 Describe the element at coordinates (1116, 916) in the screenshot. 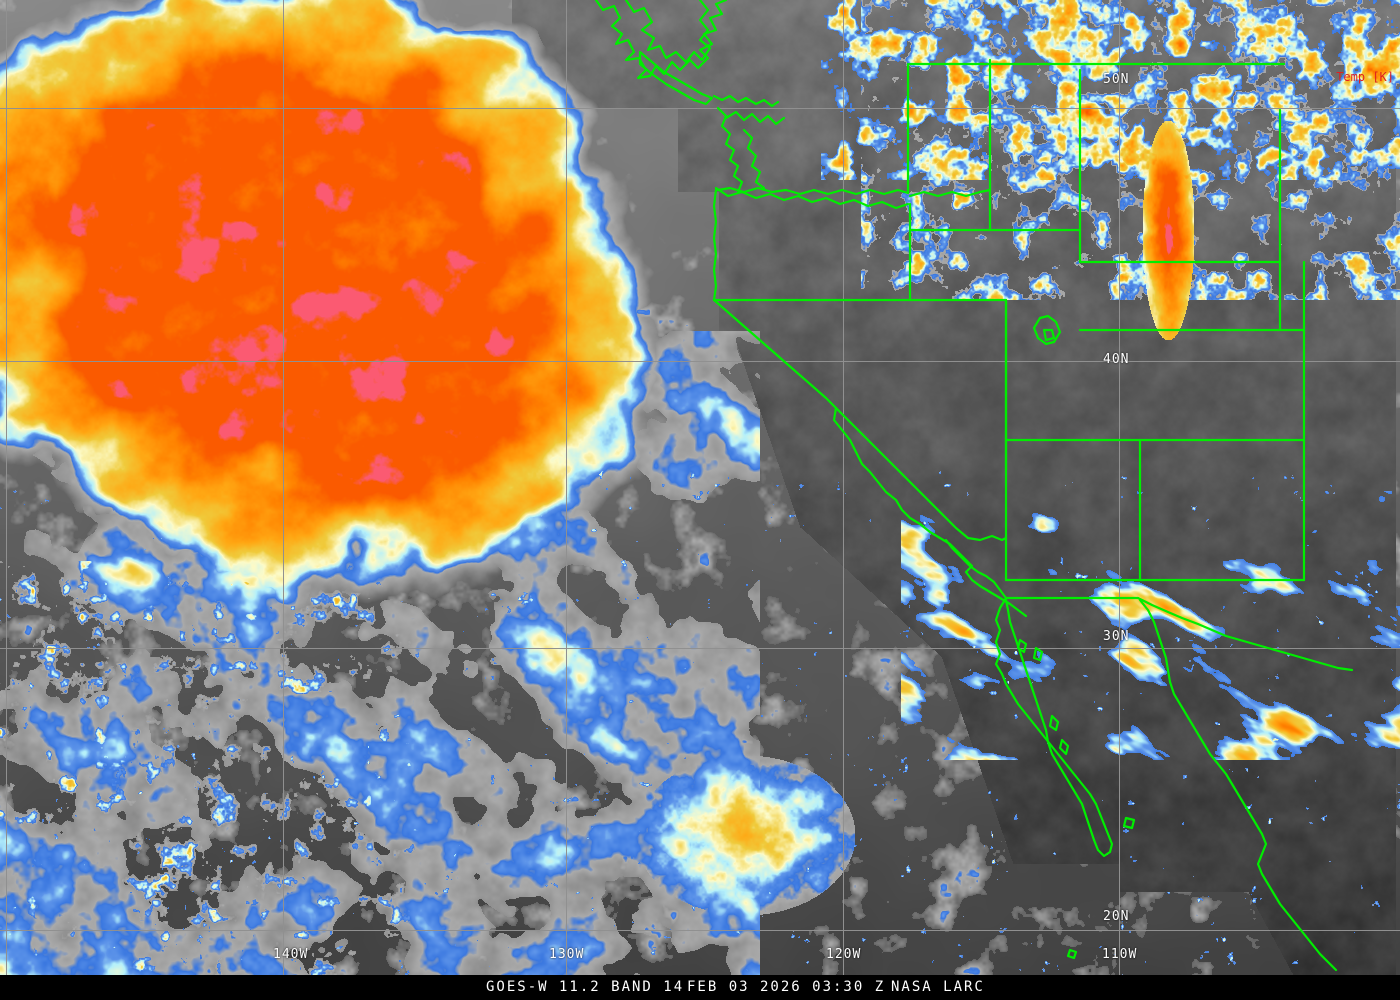

I see `grid-label-20n: 20N` at that location.